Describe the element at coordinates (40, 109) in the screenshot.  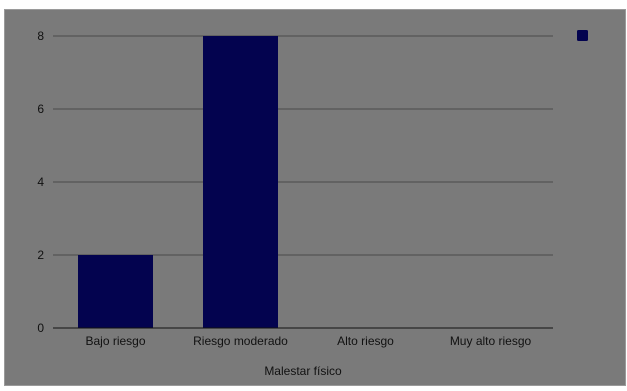
I see `y-tick-label: 6` at that location.